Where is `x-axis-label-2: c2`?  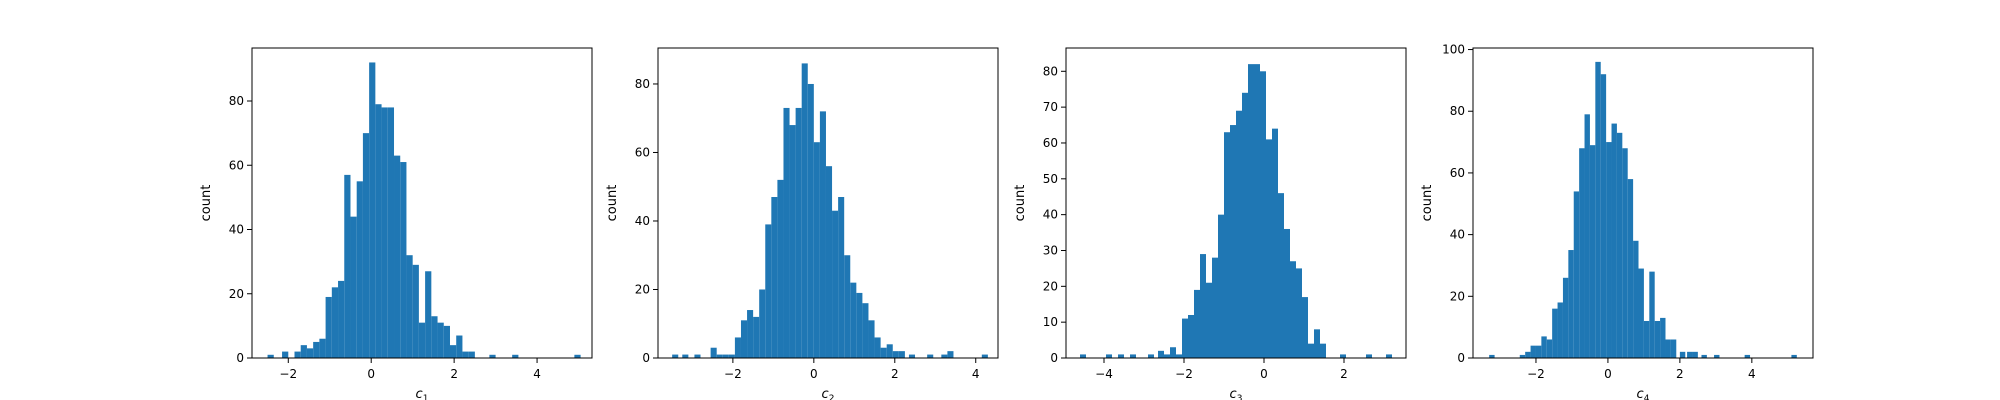 x-axis-label-2: c2 is located at coordinates (828, 393).